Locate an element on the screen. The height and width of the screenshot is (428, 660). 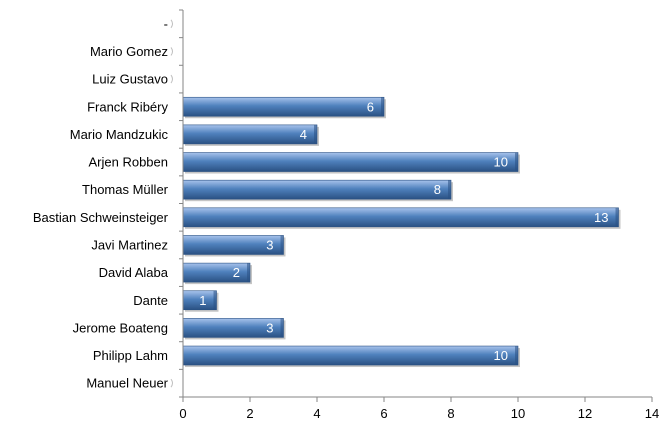
category-label: Bastian Schweinsteiger is located at coordinates (101, 217).